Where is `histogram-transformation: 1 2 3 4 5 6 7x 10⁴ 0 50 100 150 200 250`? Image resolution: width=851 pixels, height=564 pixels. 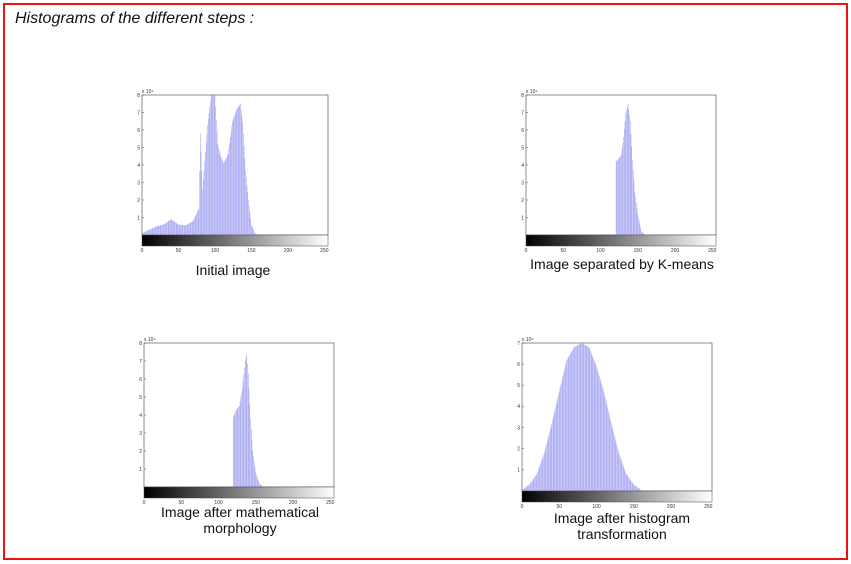 histogram-transformation: 1 2 3 4 5 6 7x 10⁴ 0 50 100 150 200 250 is located at coordinates (615, 423).